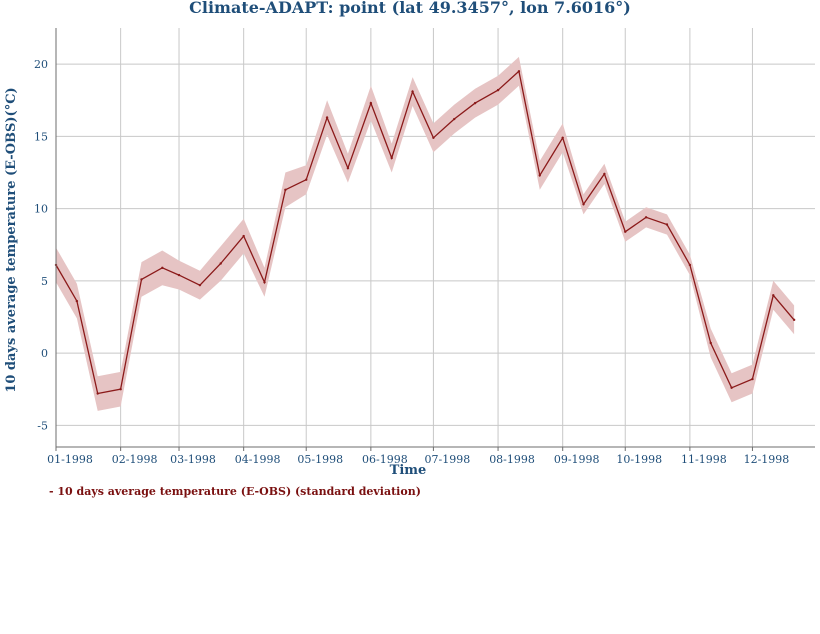 The image size is (820, 634). What do you see at coordinates (767, 459) in the screenshot?
I see `x-tick-label: 12-1998` at bounding box center [767, 459].